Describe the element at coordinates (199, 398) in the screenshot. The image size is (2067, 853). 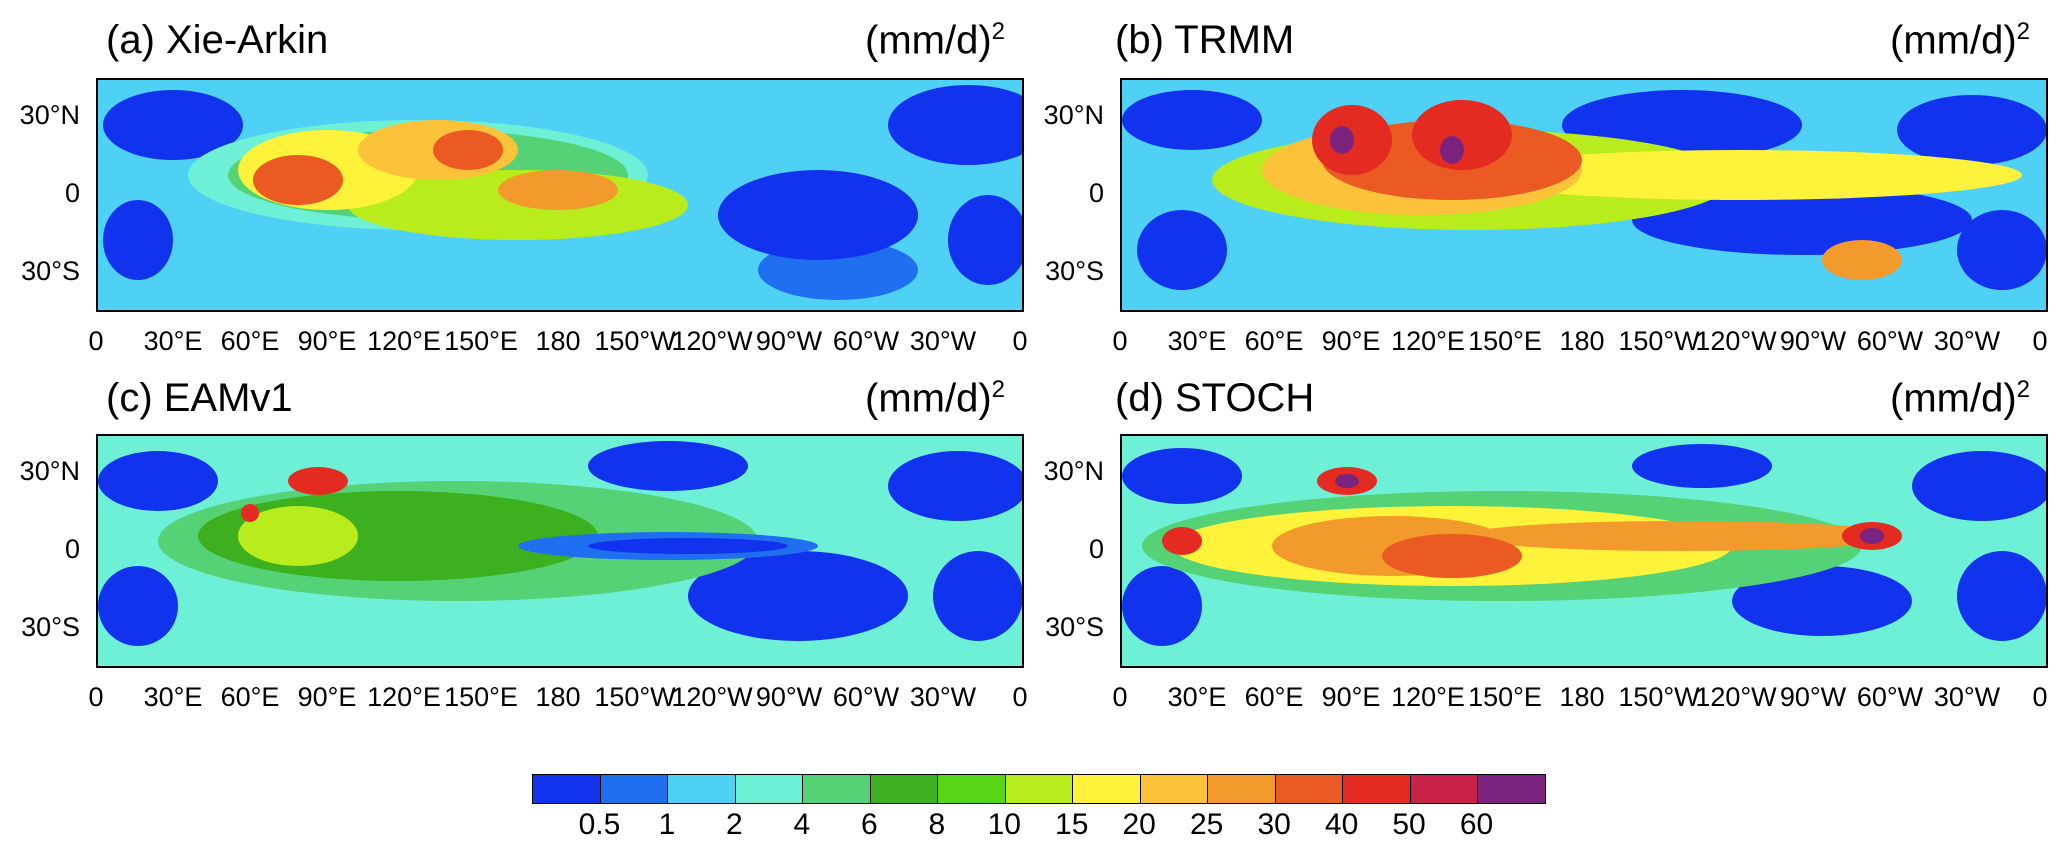
I see `panel-title: (c) EAMv1` at that location.